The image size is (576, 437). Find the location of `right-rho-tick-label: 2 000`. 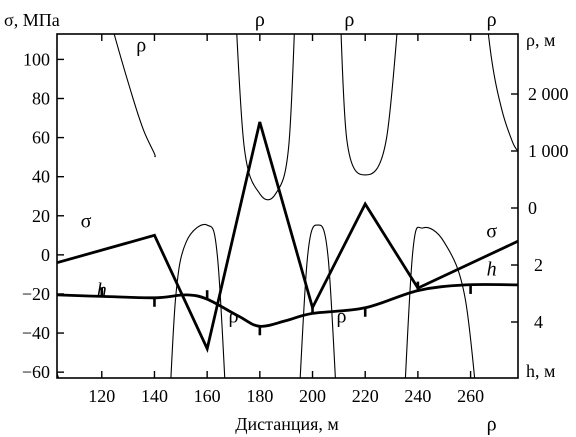

right-rho-tick-label: 2 000 is located at coordinates (548, 94).